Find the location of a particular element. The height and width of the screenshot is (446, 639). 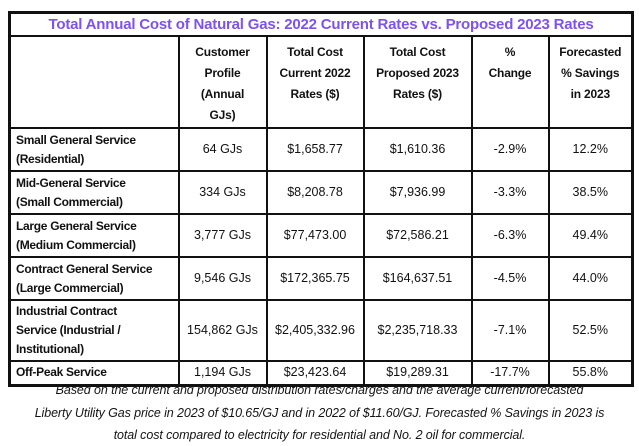

cell-pct-change: -2.9% is located at coordinates (510, 149).